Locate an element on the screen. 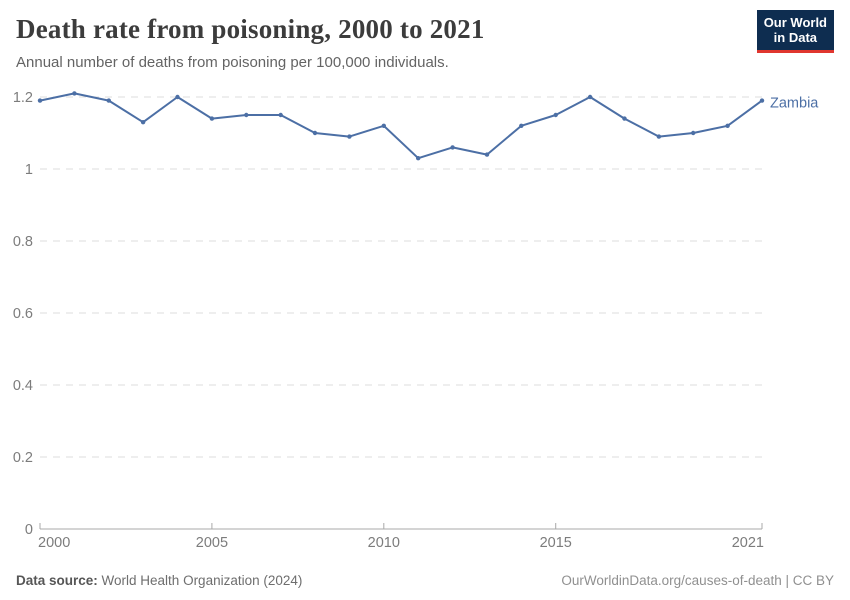 The image size is (850, 600). data-source-label: Data source: is located at coordinates (57, 580).